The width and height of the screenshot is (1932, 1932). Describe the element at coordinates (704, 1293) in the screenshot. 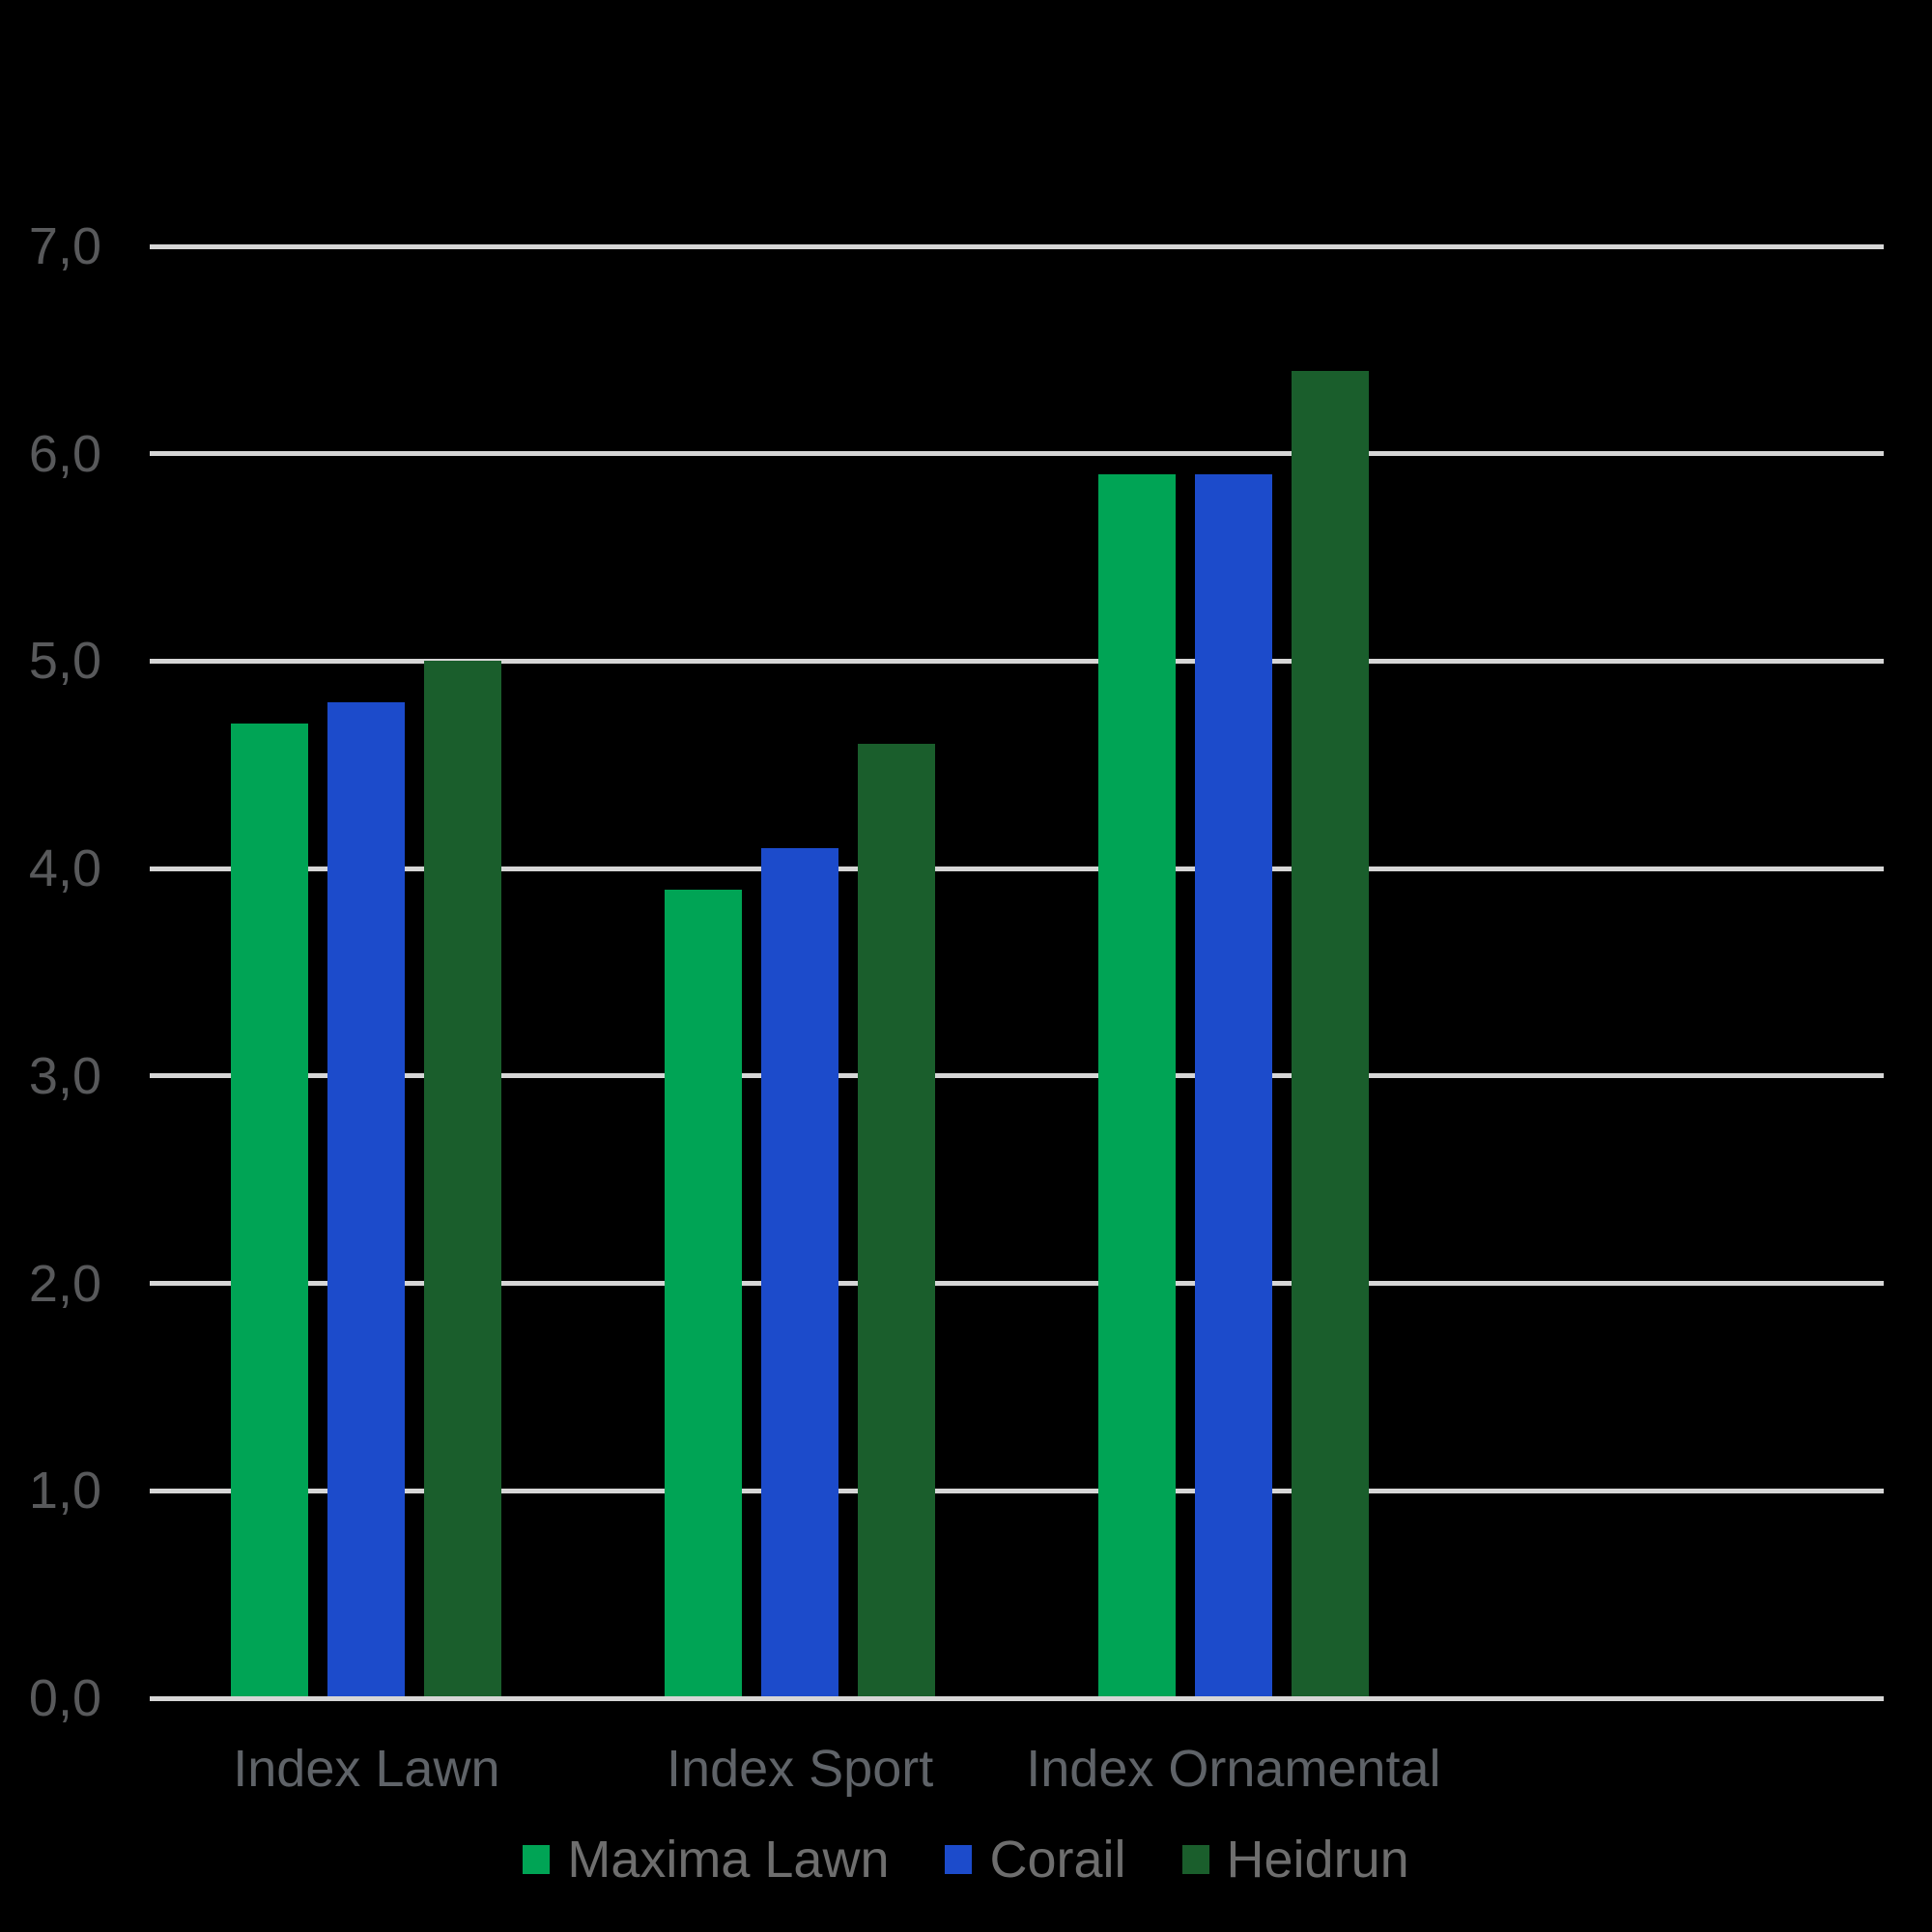

I see `bar-maxima-lawn-index-sport` at that location.